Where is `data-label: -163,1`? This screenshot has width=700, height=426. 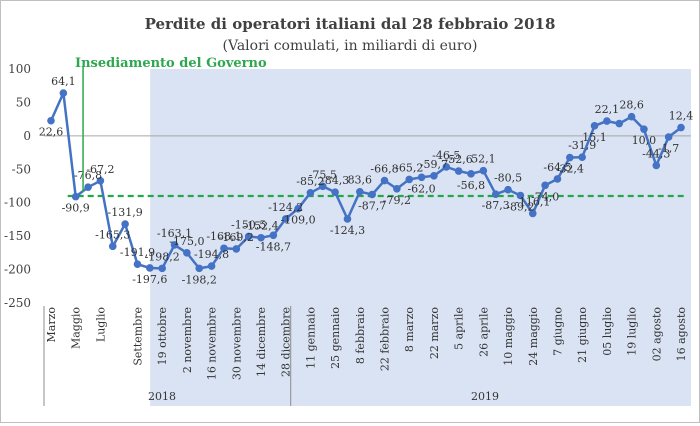 data-label: -163,1 is located at coordinates (174, 233).